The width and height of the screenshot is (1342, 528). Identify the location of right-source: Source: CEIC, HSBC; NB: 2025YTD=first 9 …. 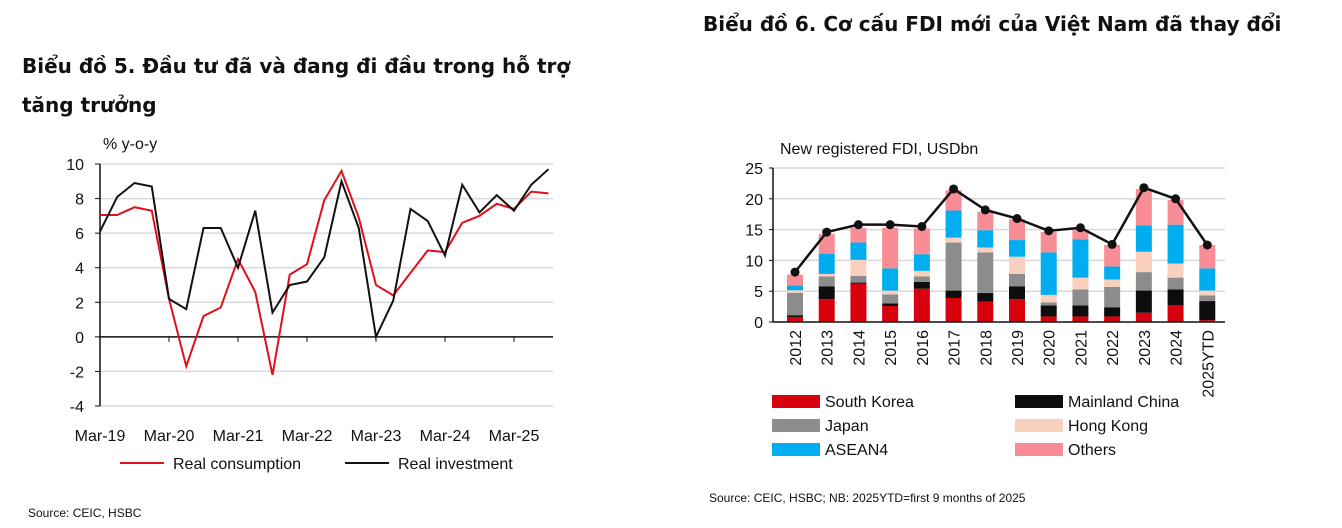
(867, 498).